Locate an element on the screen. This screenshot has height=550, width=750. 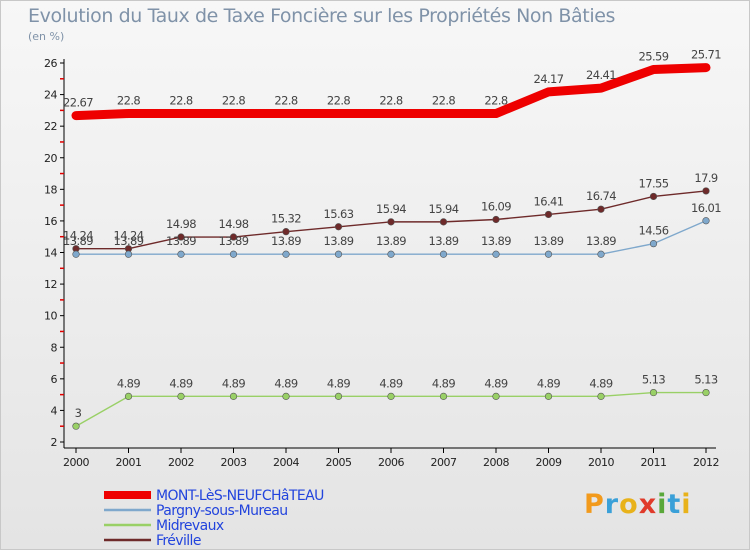
x-tick-label: 2012 is located at coordinates (706, 462).